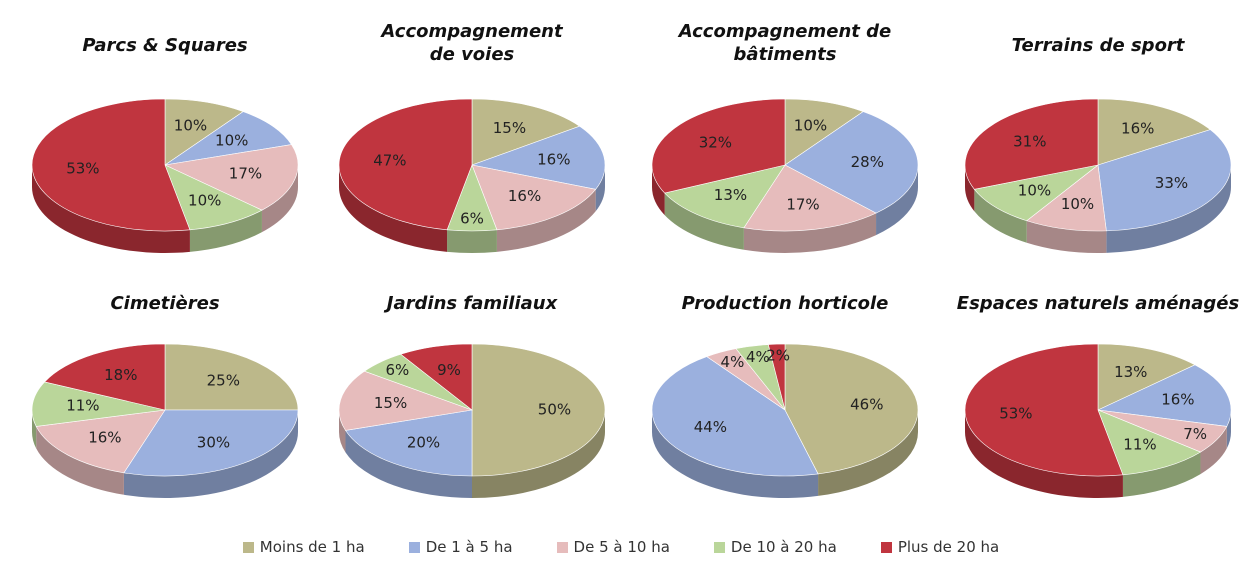 This screenshot has height=565, width=1242. I want to click on pie: 15% 16% 16% 6% 47%, so click(472, 176).